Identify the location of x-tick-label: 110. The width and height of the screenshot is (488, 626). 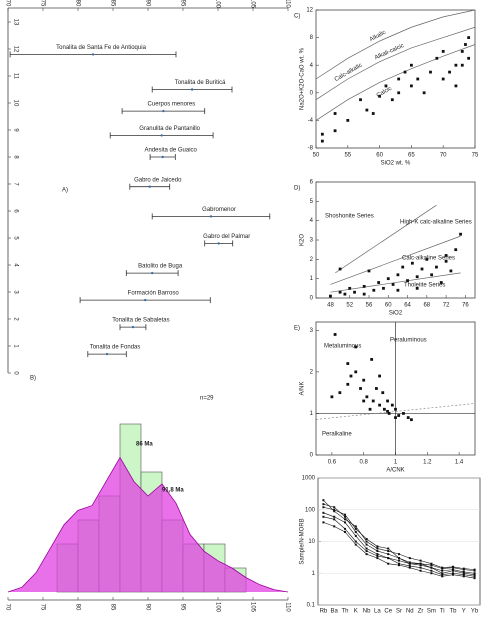
(287, 607).